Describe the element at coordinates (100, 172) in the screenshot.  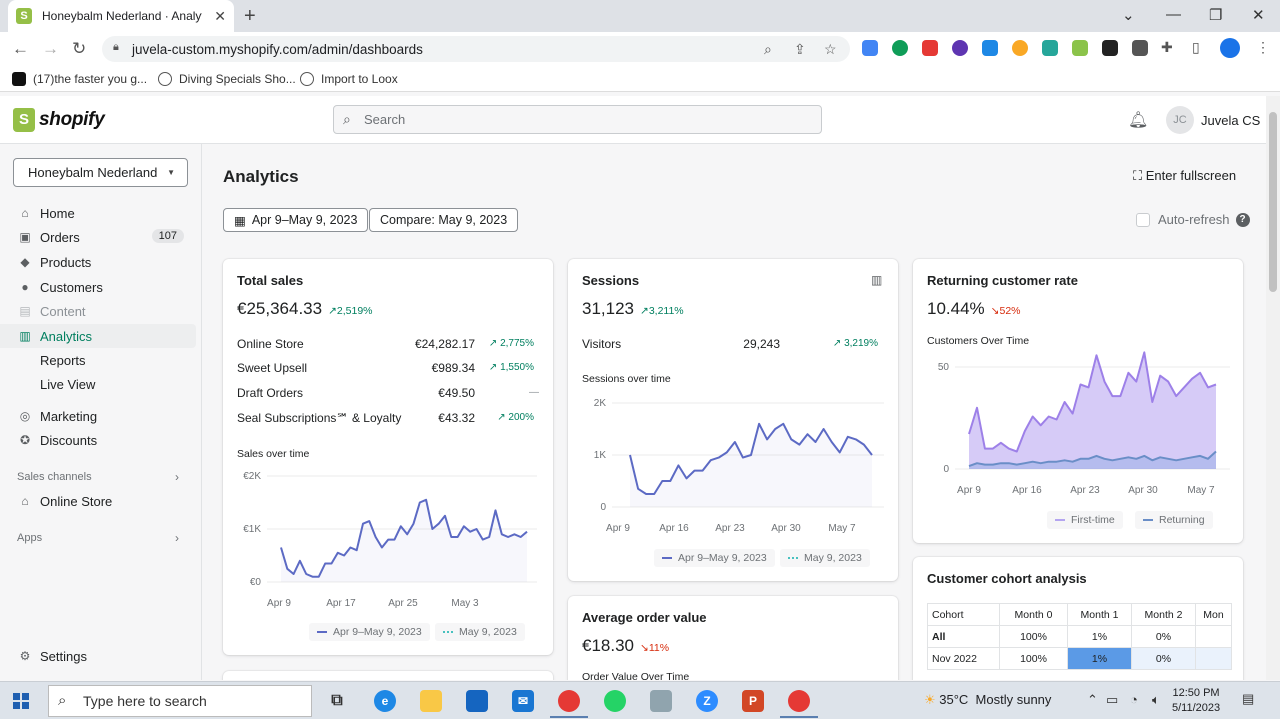
I see `store-selector: Honeybalm Nederland ▼` at that location.